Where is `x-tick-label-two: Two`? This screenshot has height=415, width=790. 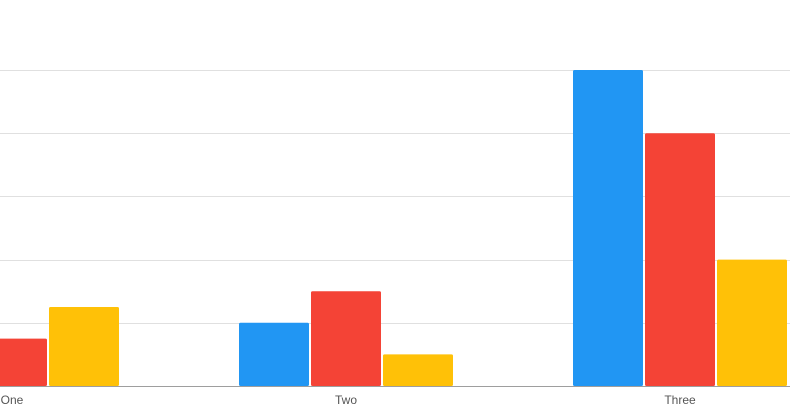 x-tick-label-two: Two is located at coordinates (346, 400).